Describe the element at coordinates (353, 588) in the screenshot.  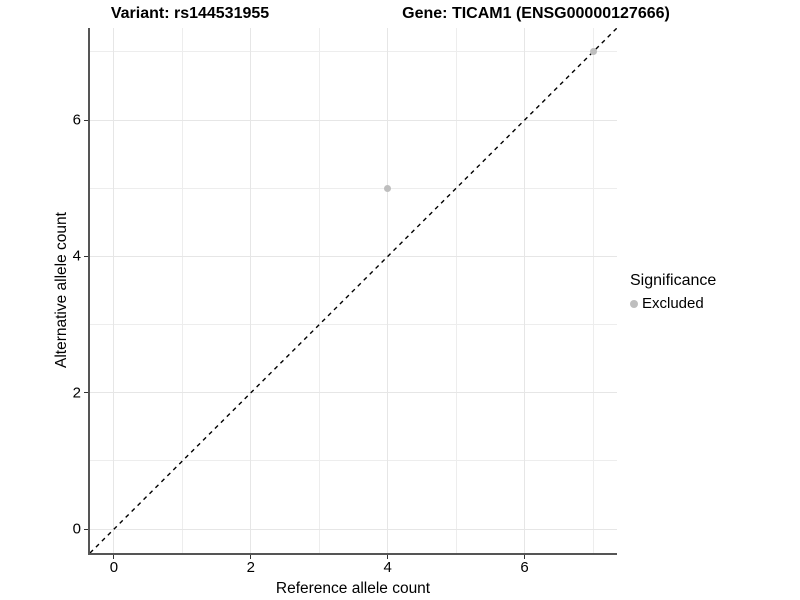
I see `x-axis-title: Reference allele count` at that location.